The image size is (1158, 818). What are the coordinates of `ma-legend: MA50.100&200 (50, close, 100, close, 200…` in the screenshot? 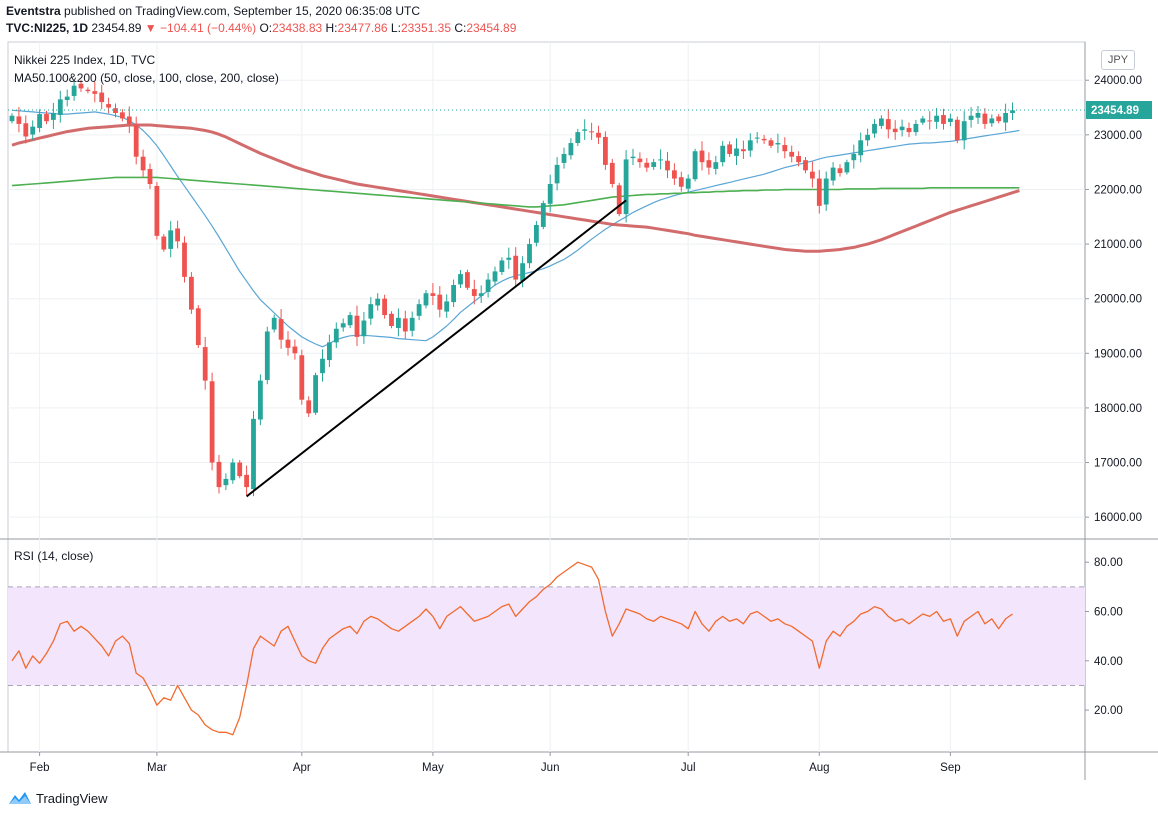 It's located at (146, 78).